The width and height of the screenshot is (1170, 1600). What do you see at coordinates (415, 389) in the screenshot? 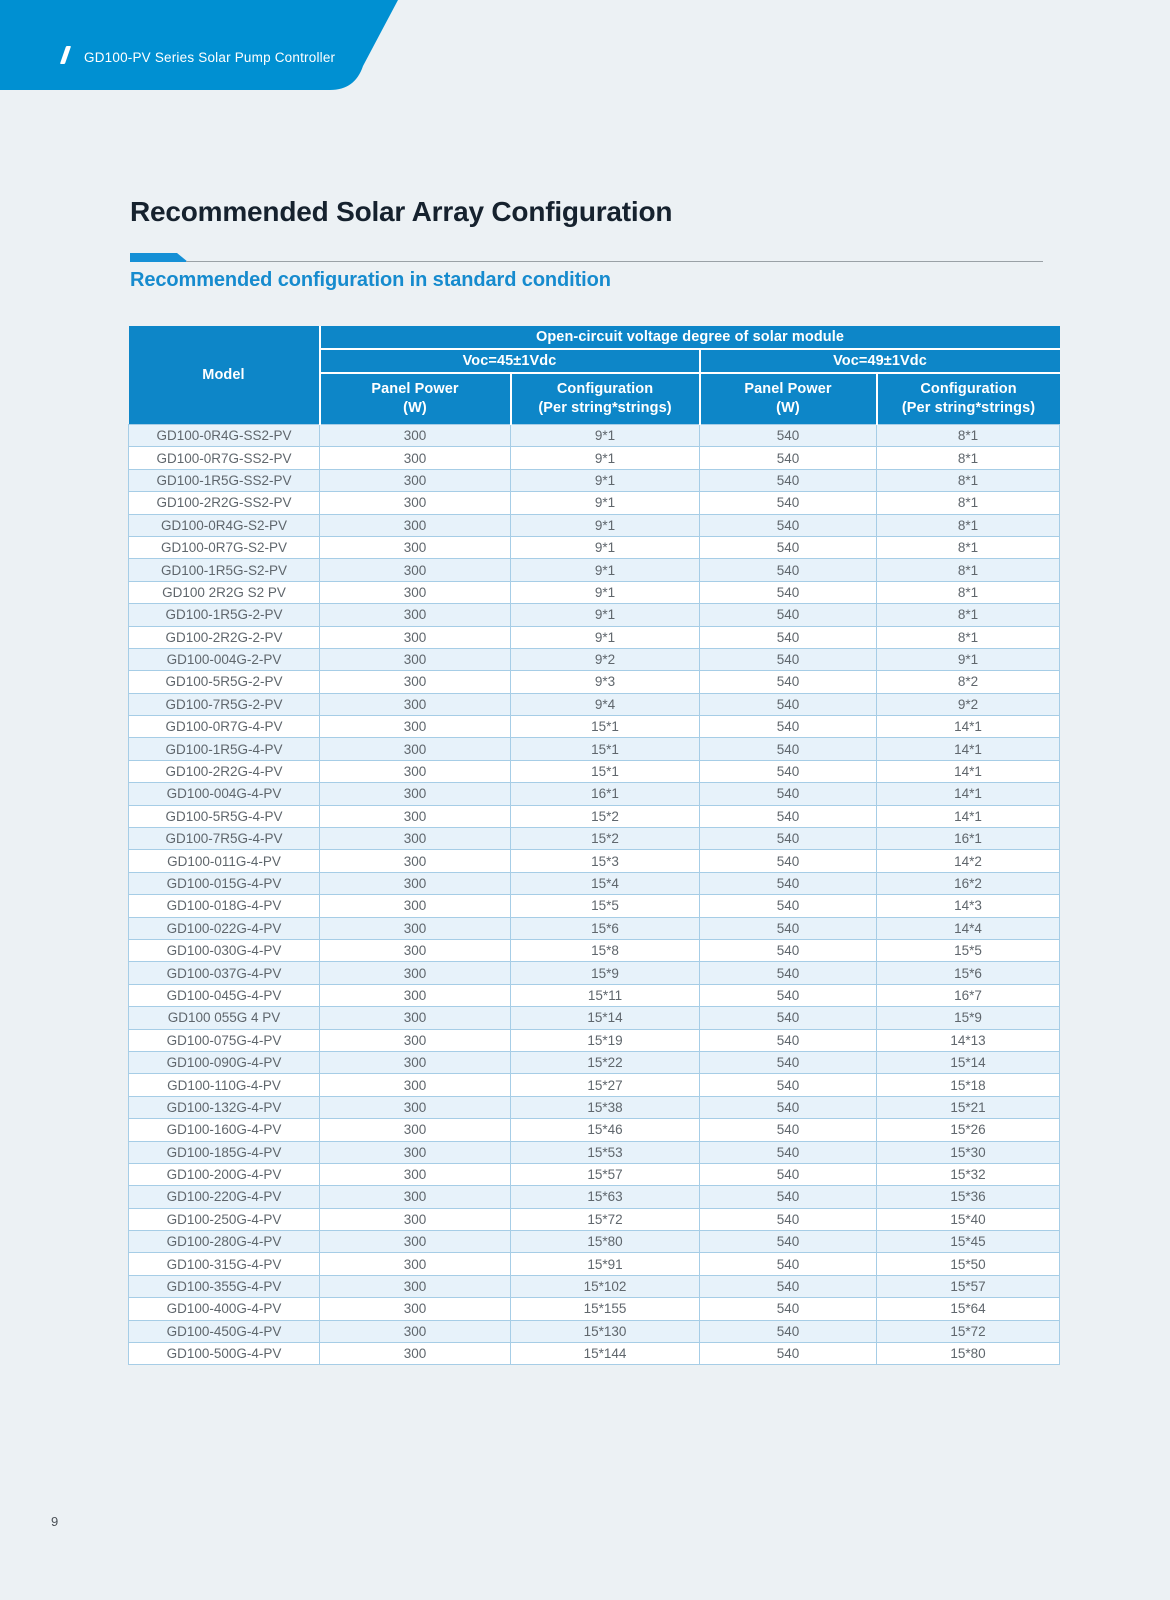
I see `panel-power-label: Panel Power` at bounding box center [415, 389].